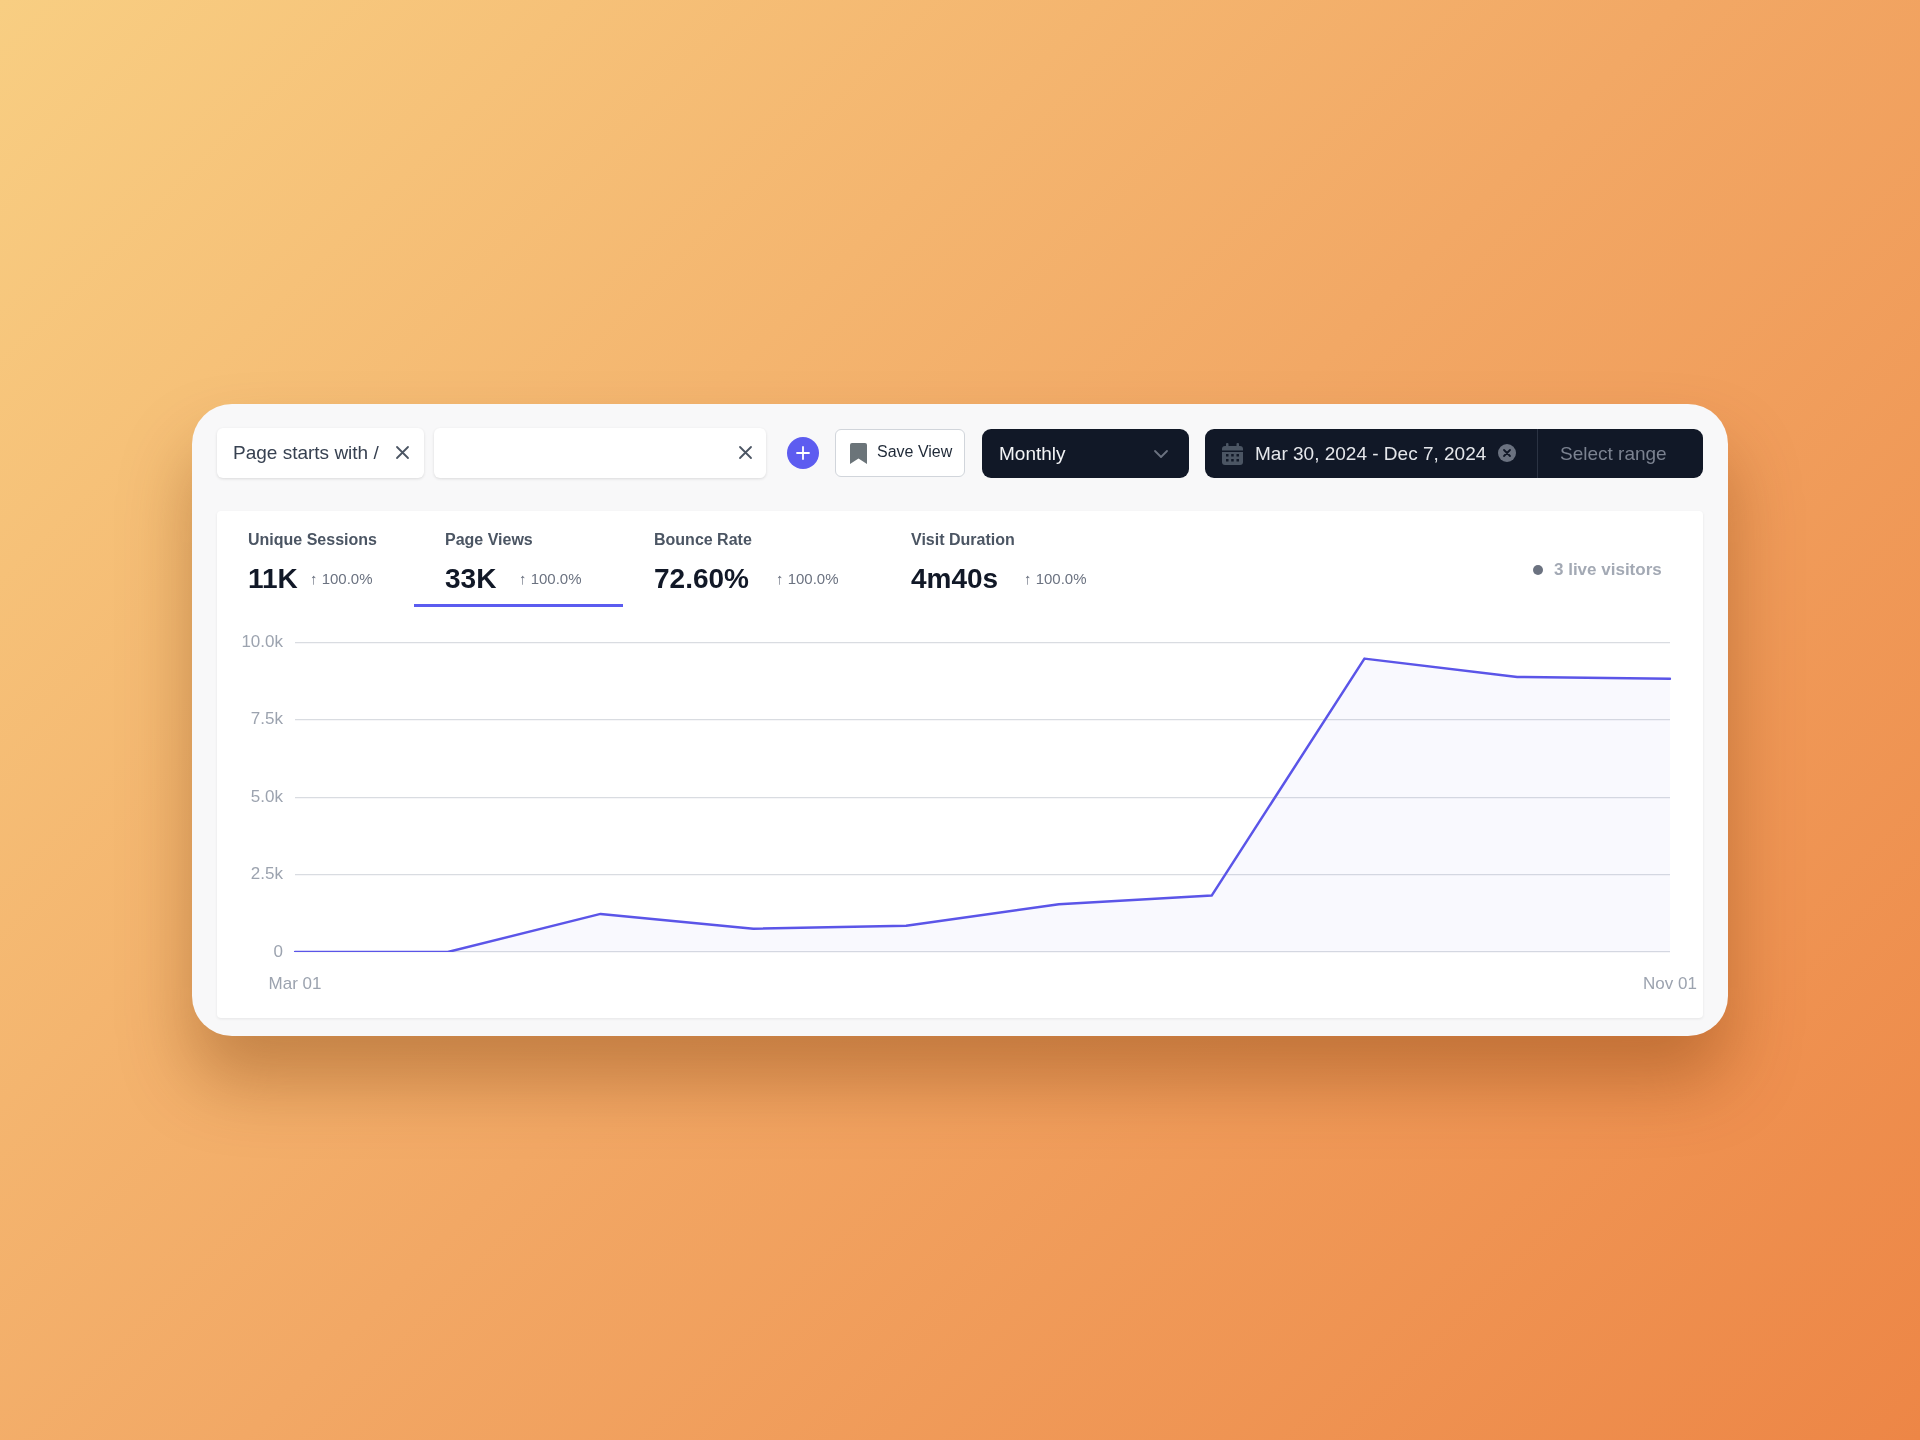 The image size is (1920, 1440). What do you see at coordinates (1032, 453) in the screenshot?
I see `text: Monthly` at bounding box center [1032, 453].